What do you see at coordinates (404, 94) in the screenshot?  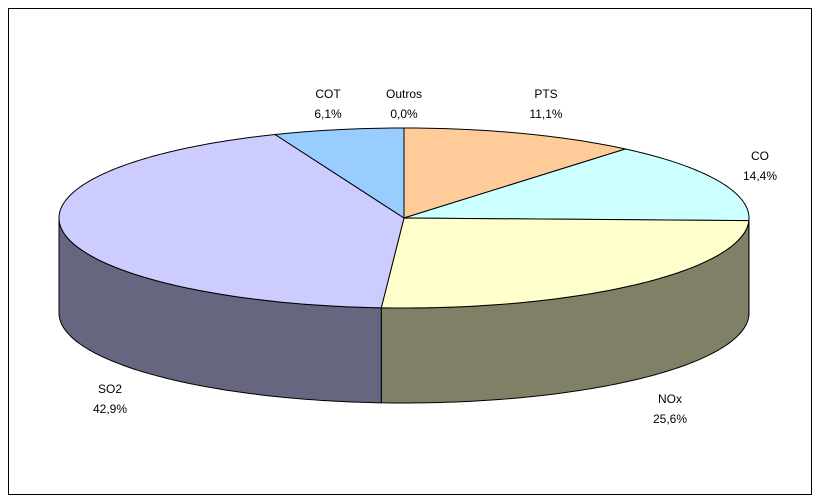 I see `slice-label-name: Outros` at bounding box center [404, 94].